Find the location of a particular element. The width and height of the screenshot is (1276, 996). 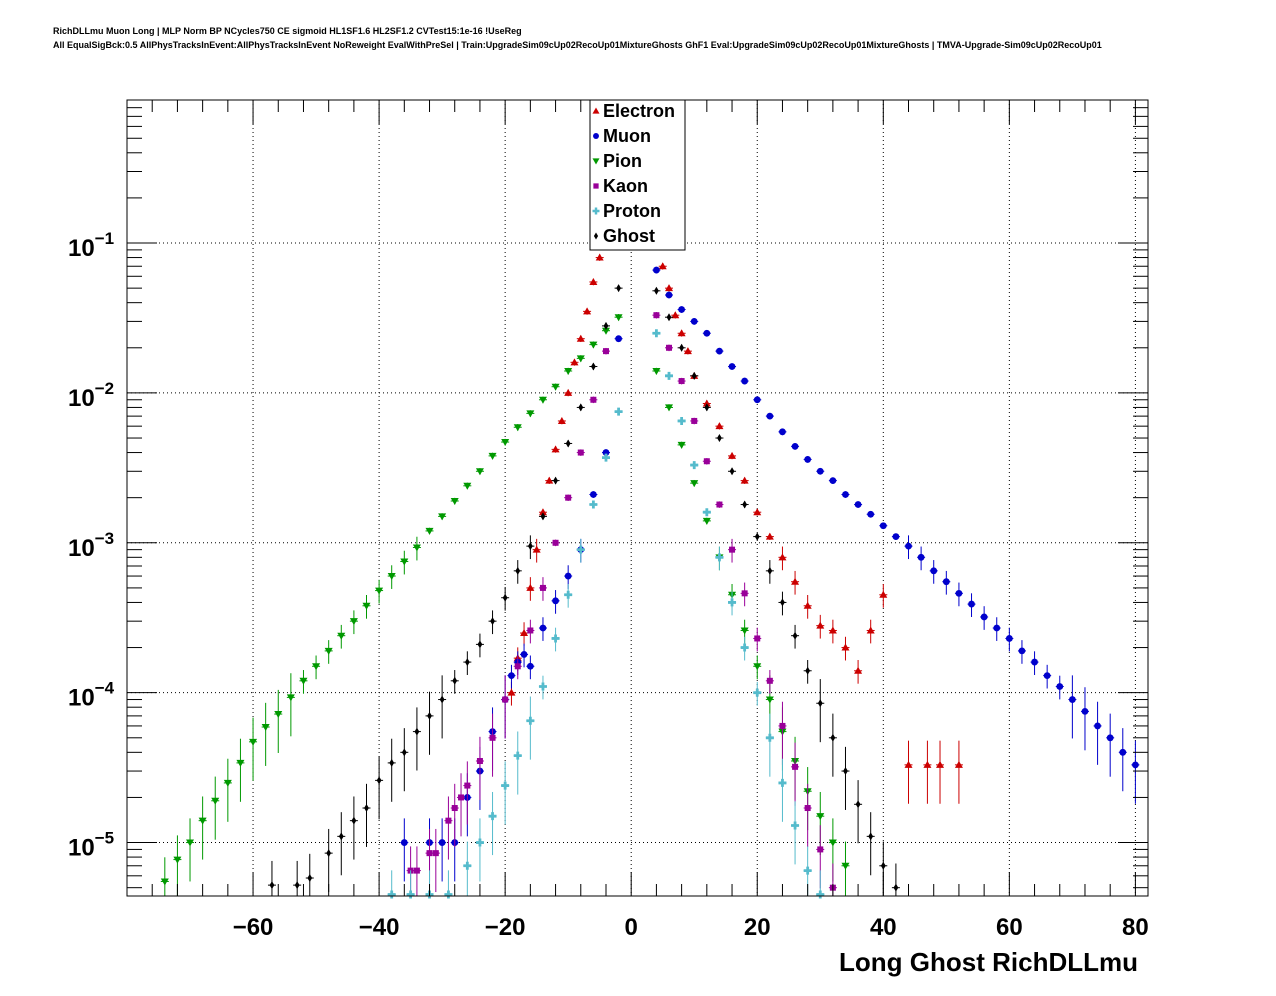

y-tick-exponent: −4 is located at coordinates (105, 688).